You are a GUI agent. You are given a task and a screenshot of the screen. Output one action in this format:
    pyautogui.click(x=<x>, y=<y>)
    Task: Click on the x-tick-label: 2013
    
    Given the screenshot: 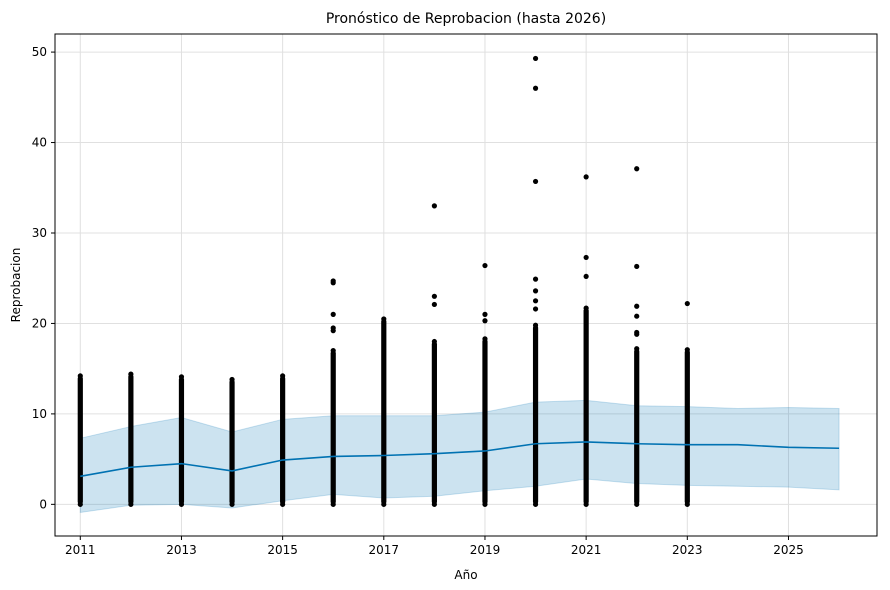 What is the action you would take?
    pyautogui.click(x=181, y=550)
    